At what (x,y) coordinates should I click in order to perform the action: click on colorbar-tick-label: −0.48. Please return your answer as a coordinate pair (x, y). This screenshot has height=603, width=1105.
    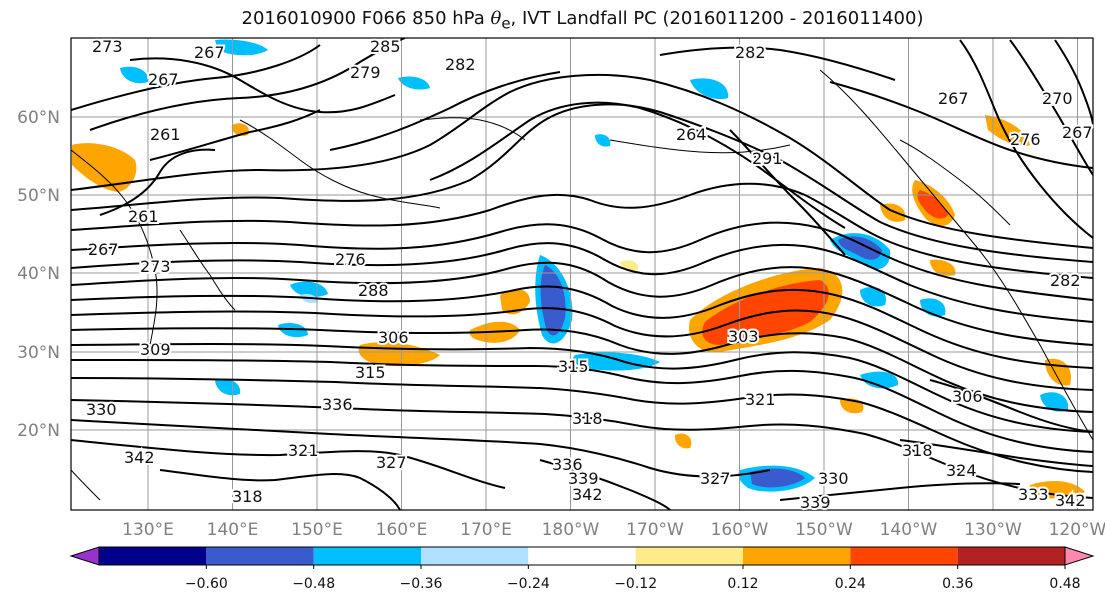
    Looking at the image, I should click on (313, 584).